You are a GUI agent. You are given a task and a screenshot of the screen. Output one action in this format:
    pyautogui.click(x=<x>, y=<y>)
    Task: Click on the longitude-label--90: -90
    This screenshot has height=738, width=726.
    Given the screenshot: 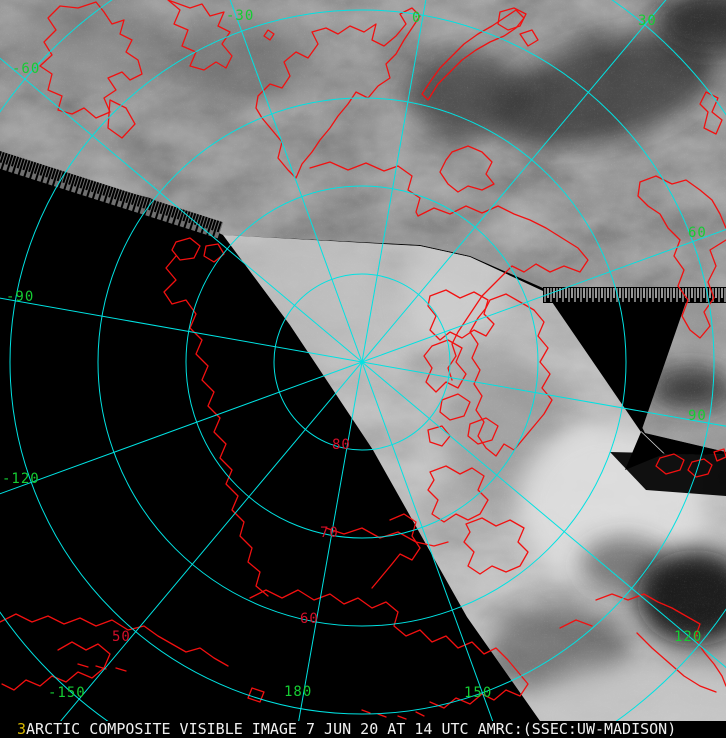 What is the action you would take?
    pyautogui.click(x=20, y=297)
    